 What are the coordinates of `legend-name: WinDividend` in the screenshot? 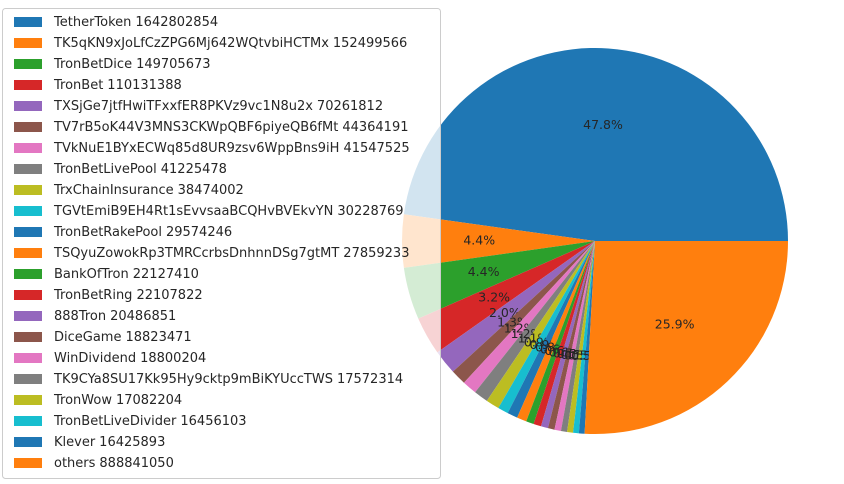 It's located at (95, 358).